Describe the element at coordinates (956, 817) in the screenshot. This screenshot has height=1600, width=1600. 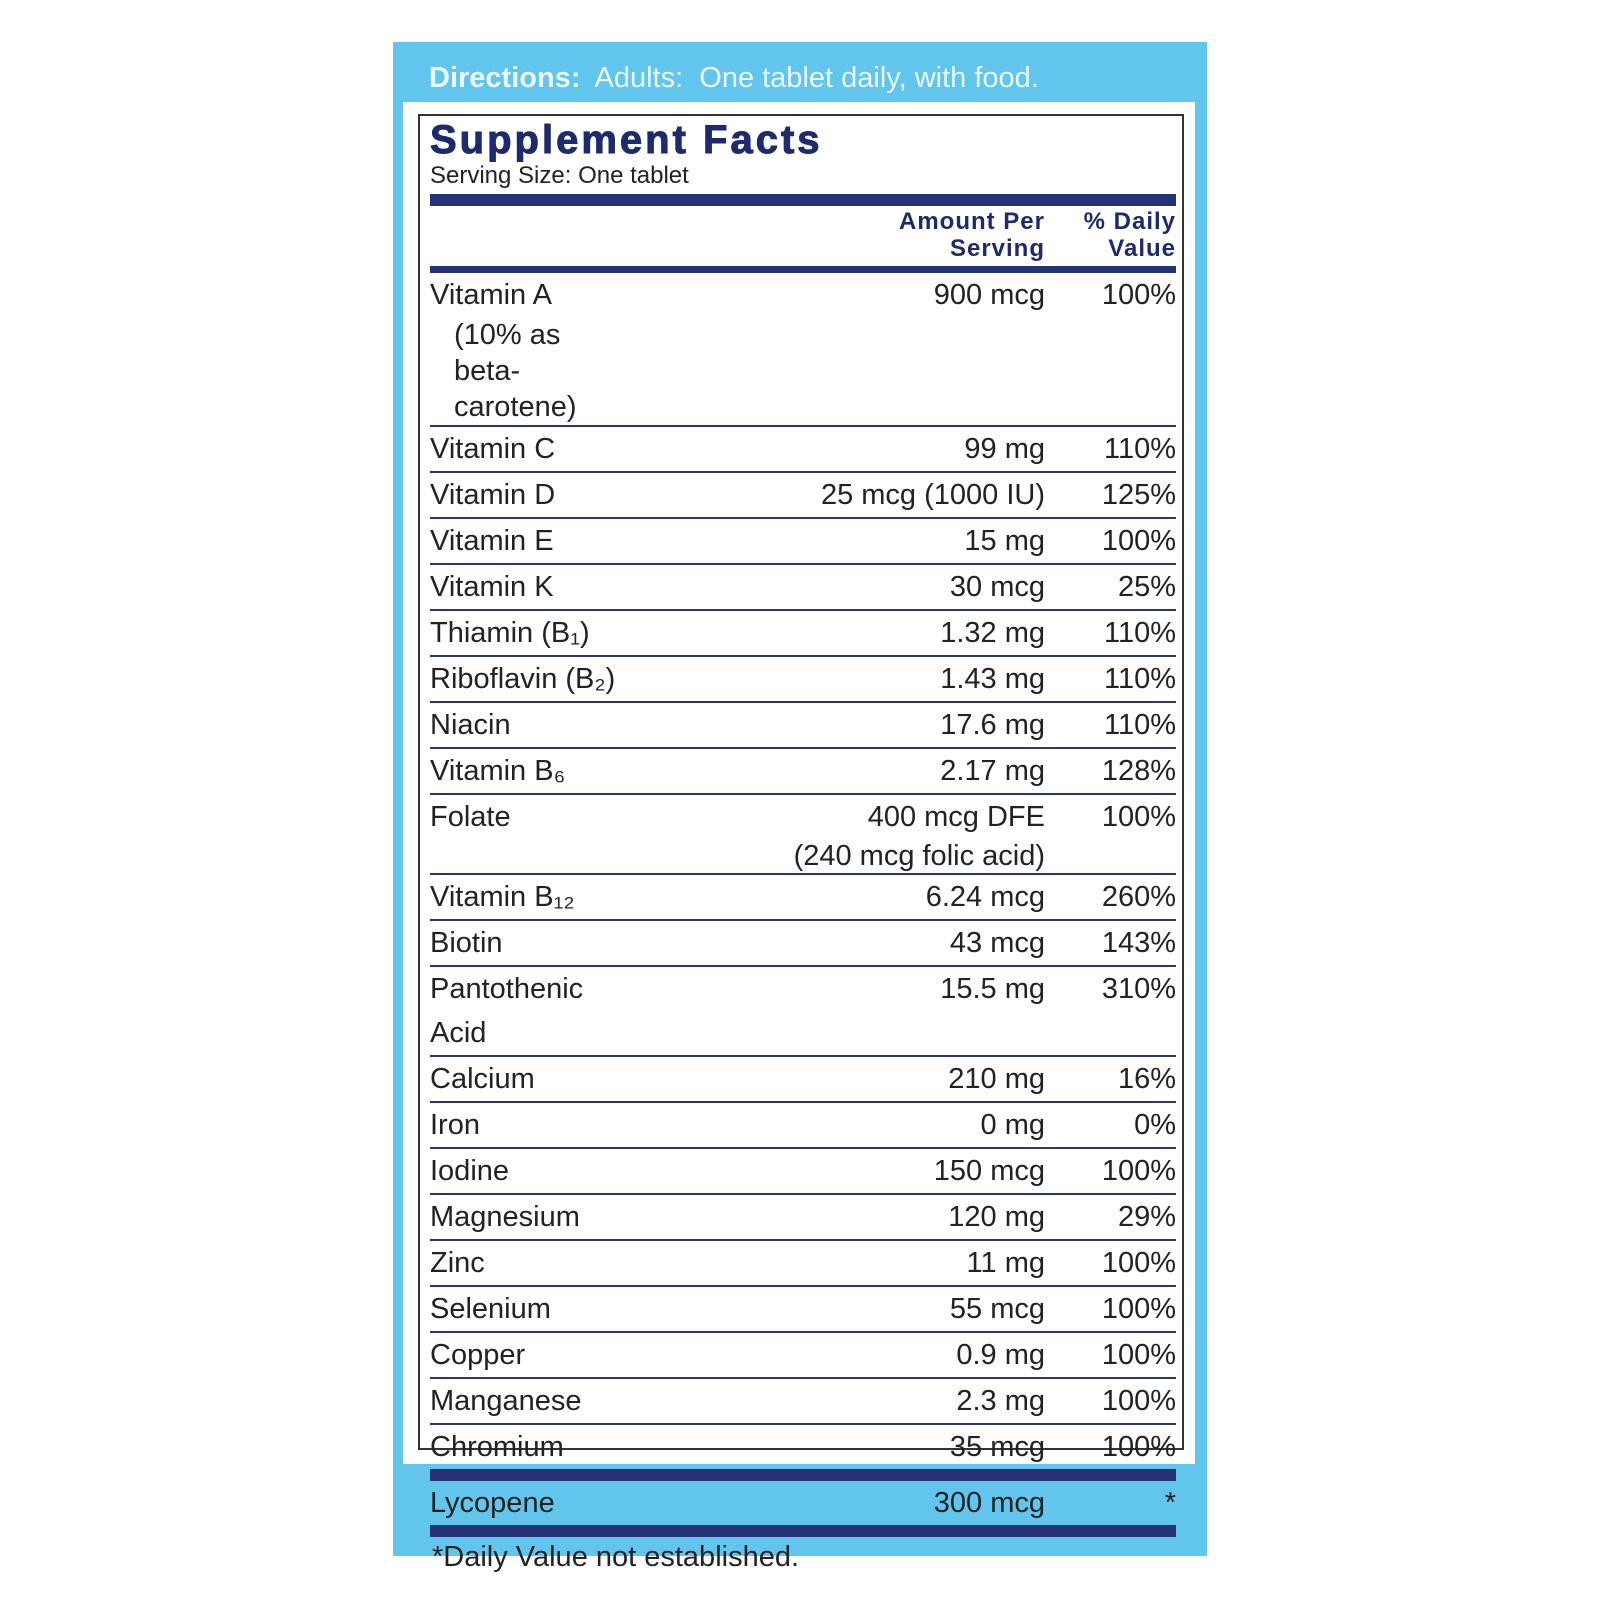
I see `amount: 400 mcg DFE` at that location.